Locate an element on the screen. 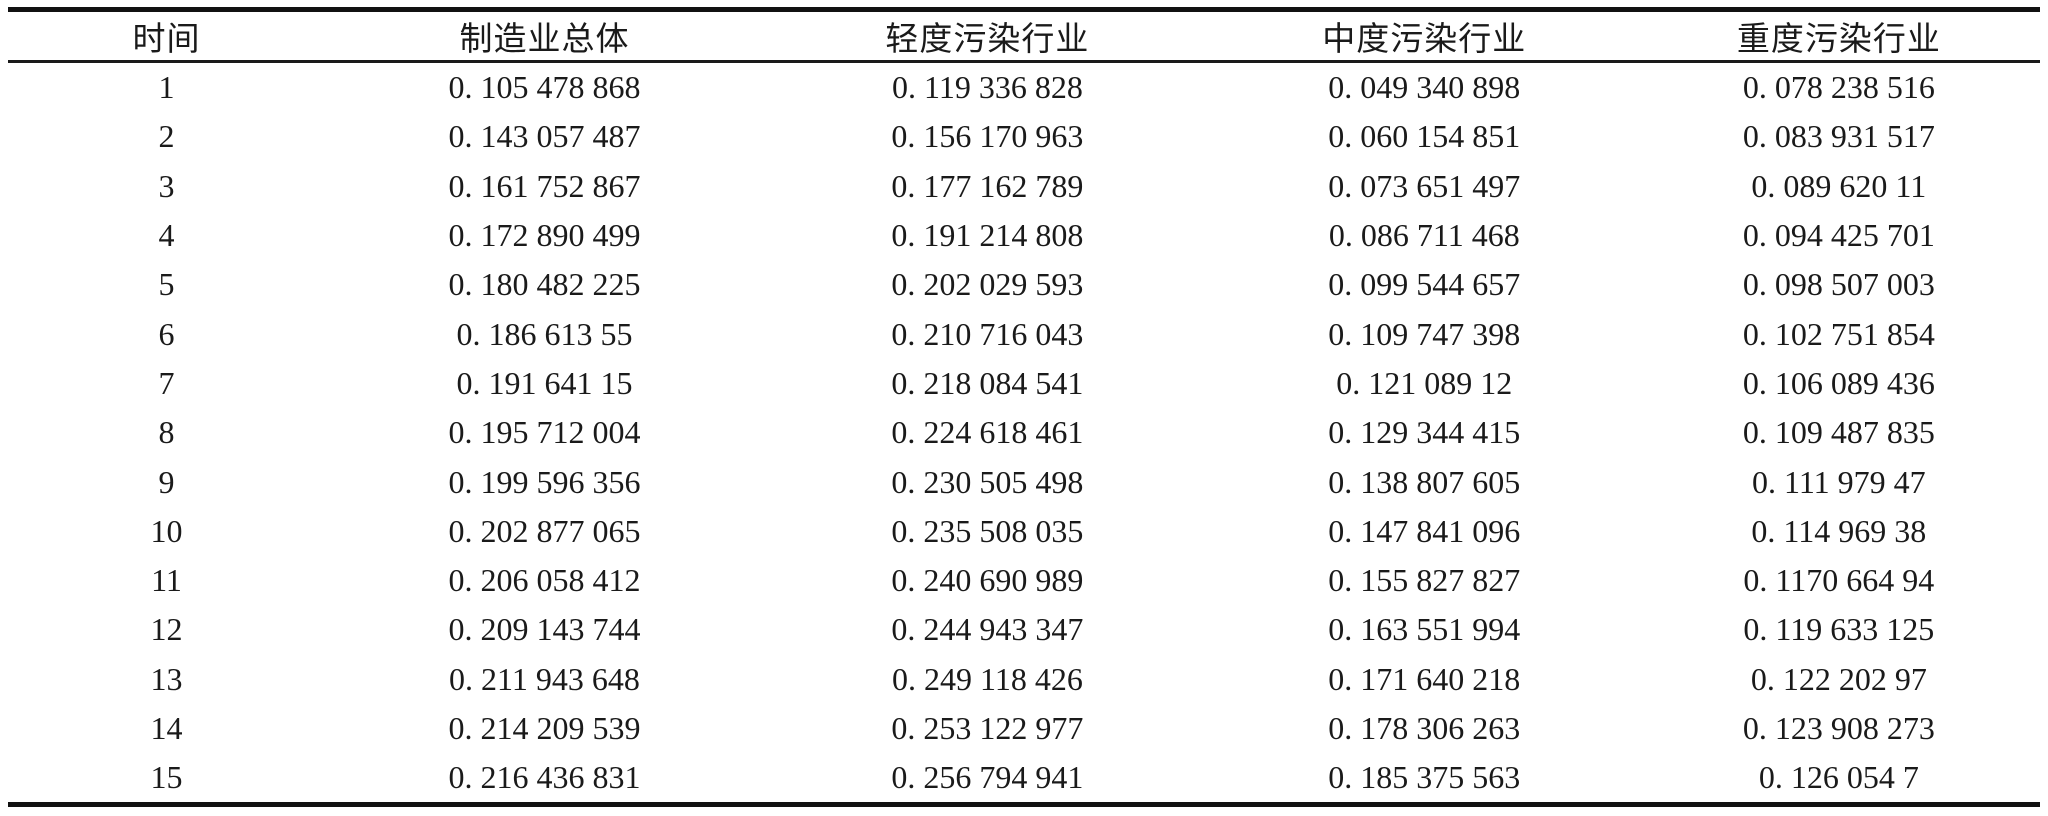  value-cell: 0. 105 478 868 is located at coordinates (544, 87).